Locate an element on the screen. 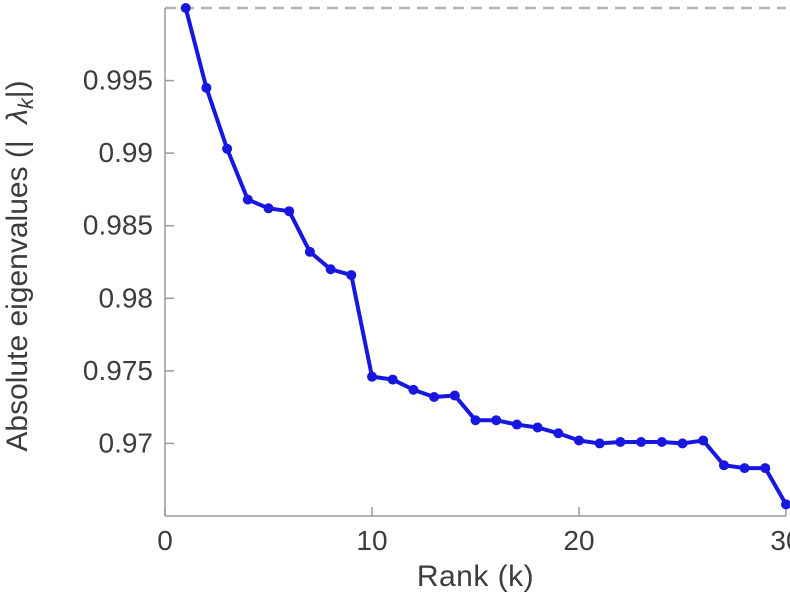  y-axis-label: Absolute eigenvalues (| λk|) is located at coordinates (20, 266).